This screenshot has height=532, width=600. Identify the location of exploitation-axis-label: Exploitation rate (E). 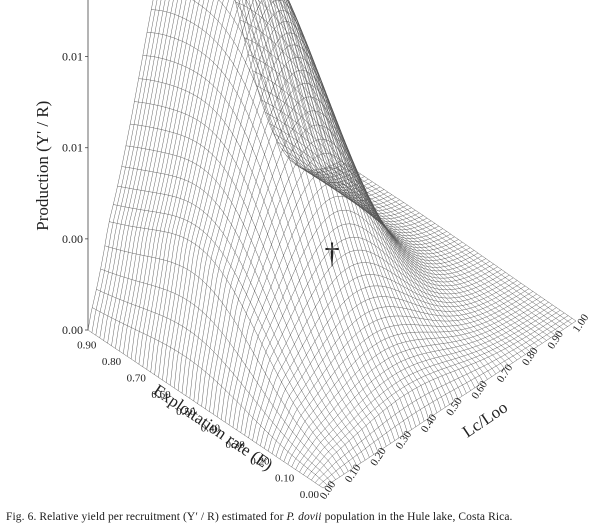
(213, 427).